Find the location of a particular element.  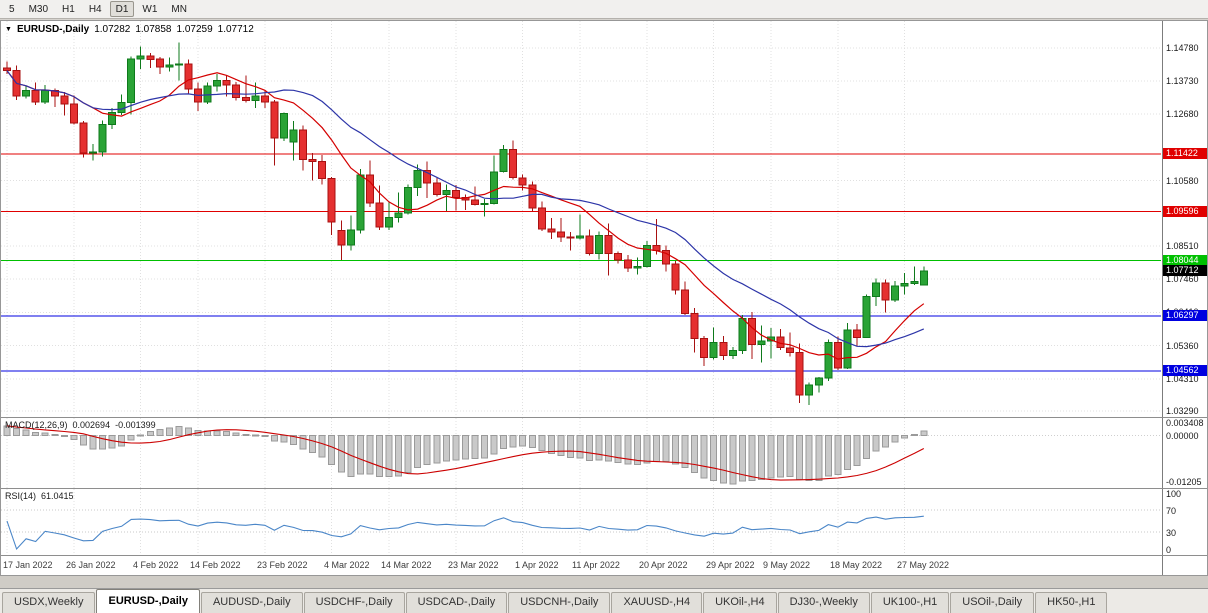

level-price-tag: 1.09596 is located at coordinates (1185, 211).